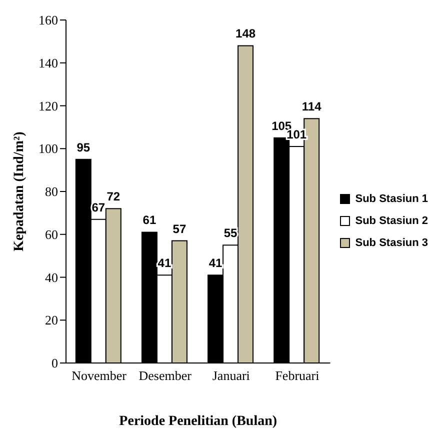 This screenshot has height=437, width=436. Describe the element at coordinates (391, 220) in the screenshot. I see `legend-label: Sub Stasiun 2` at that location.